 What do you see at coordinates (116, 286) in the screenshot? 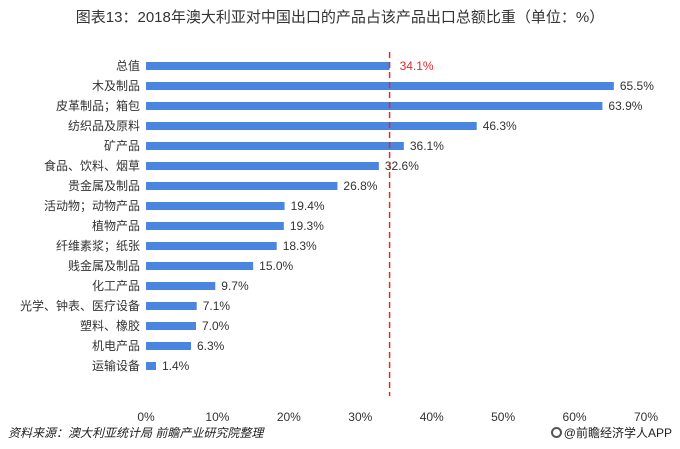
I see `category-label-11: 化工产品` at bounding box center [116, 286].